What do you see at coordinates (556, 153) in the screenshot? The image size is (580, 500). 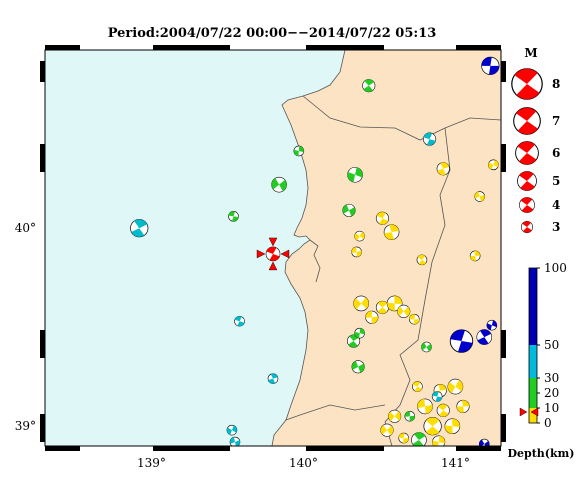 I see `magnitude-legend-label: 6` at bounding box center [556, 153].